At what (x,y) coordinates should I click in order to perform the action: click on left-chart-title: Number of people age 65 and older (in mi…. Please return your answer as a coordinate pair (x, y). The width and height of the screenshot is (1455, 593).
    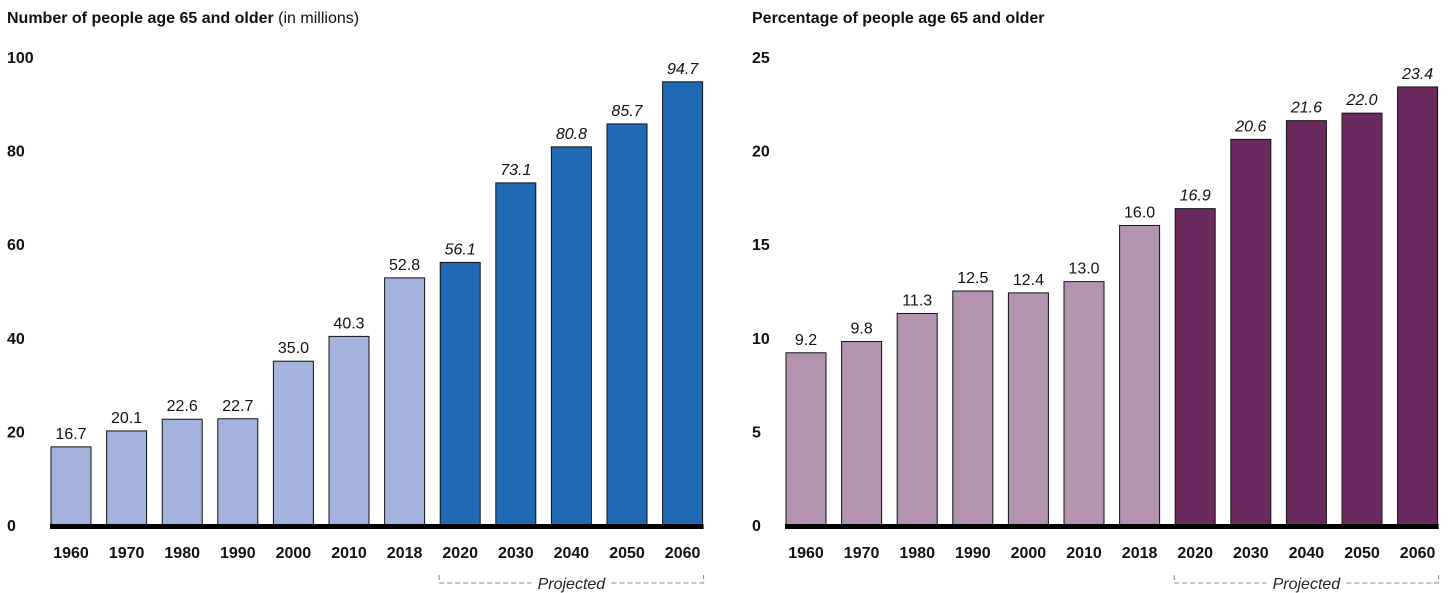
    Looking at the image, I should click on (183, 19).